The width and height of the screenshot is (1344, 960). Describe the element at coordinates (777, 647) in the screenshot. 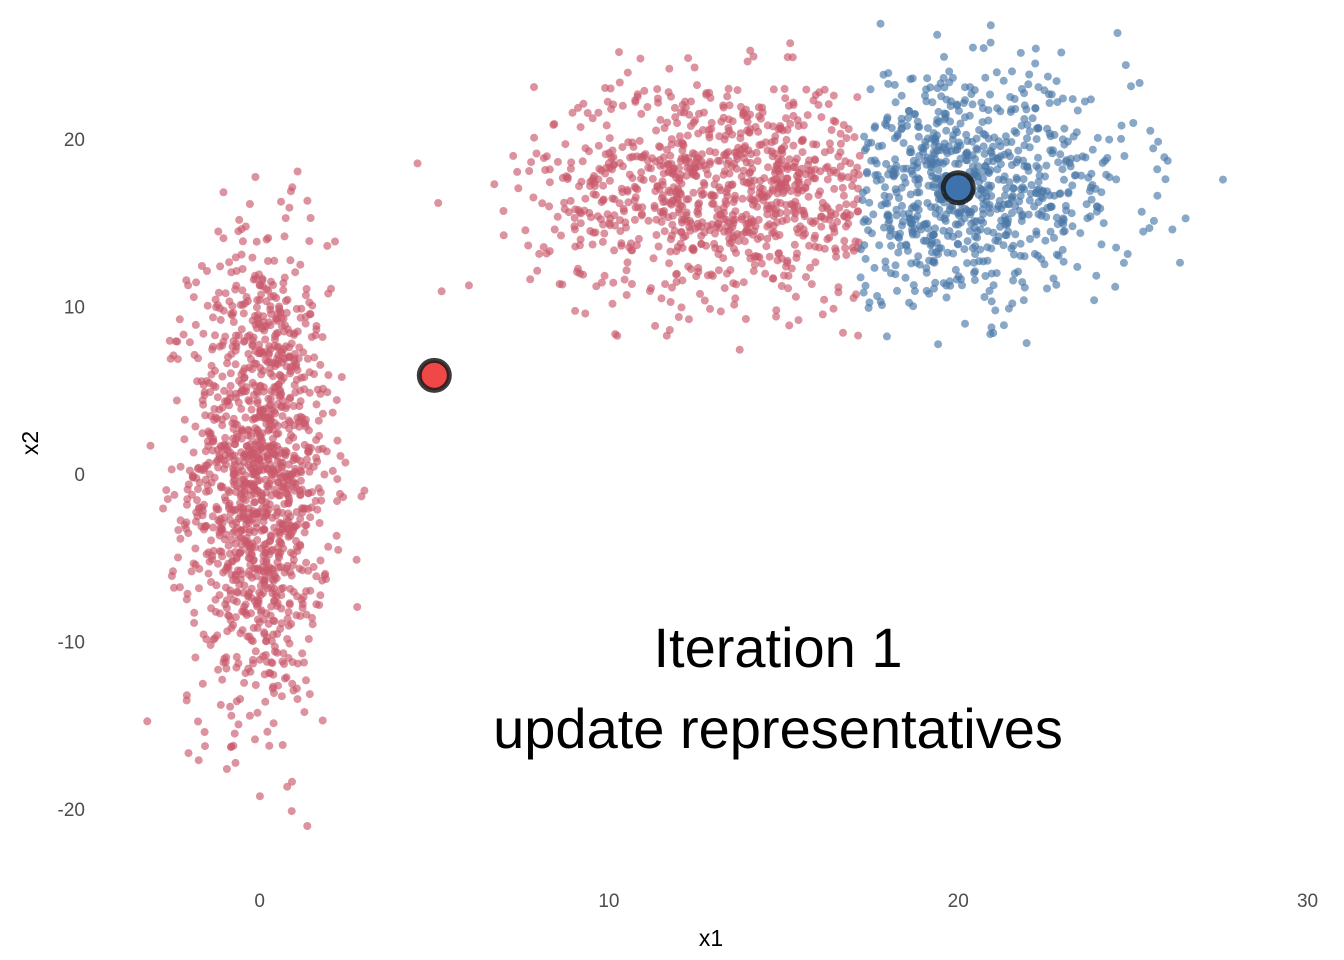

I see `annotation-line-1: Iteration 1` at that location.